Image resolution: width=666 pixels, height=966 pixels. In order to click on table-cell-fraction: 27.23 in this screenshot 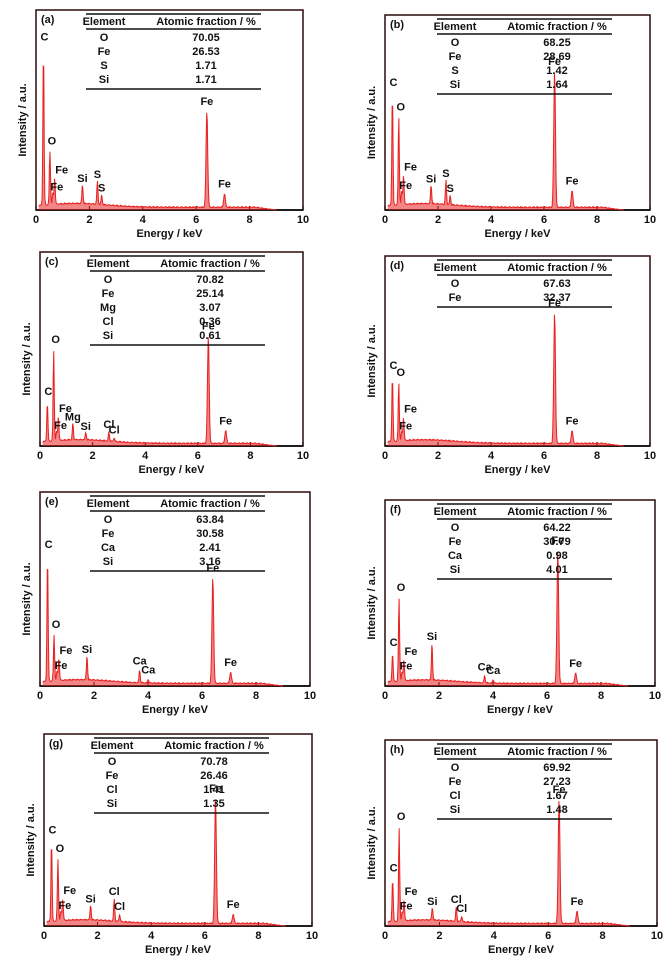, I will do `click(557, 782)`.